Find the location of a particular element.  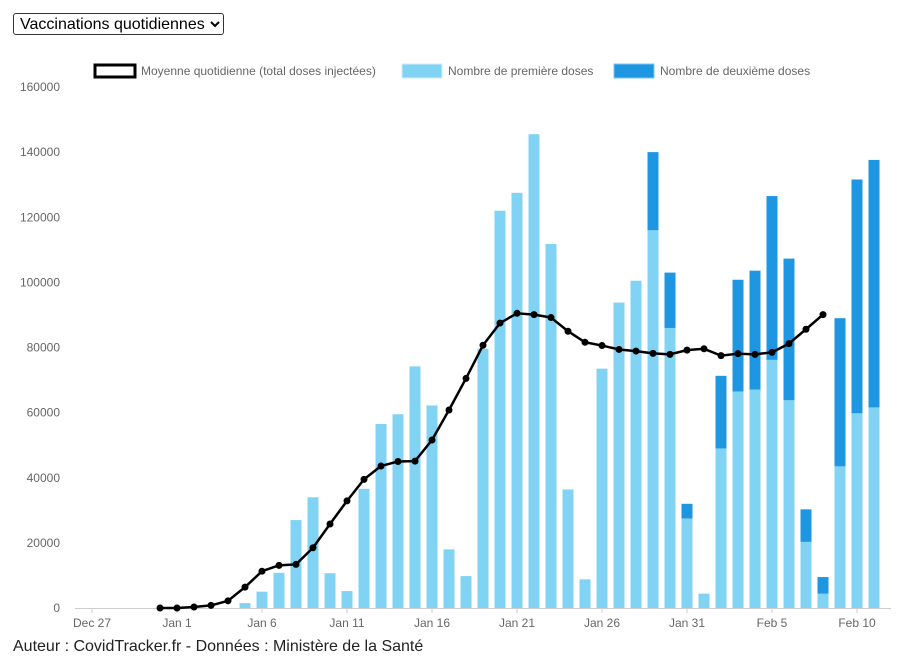

legend-swatch-average is located at coordinates (115, 71).